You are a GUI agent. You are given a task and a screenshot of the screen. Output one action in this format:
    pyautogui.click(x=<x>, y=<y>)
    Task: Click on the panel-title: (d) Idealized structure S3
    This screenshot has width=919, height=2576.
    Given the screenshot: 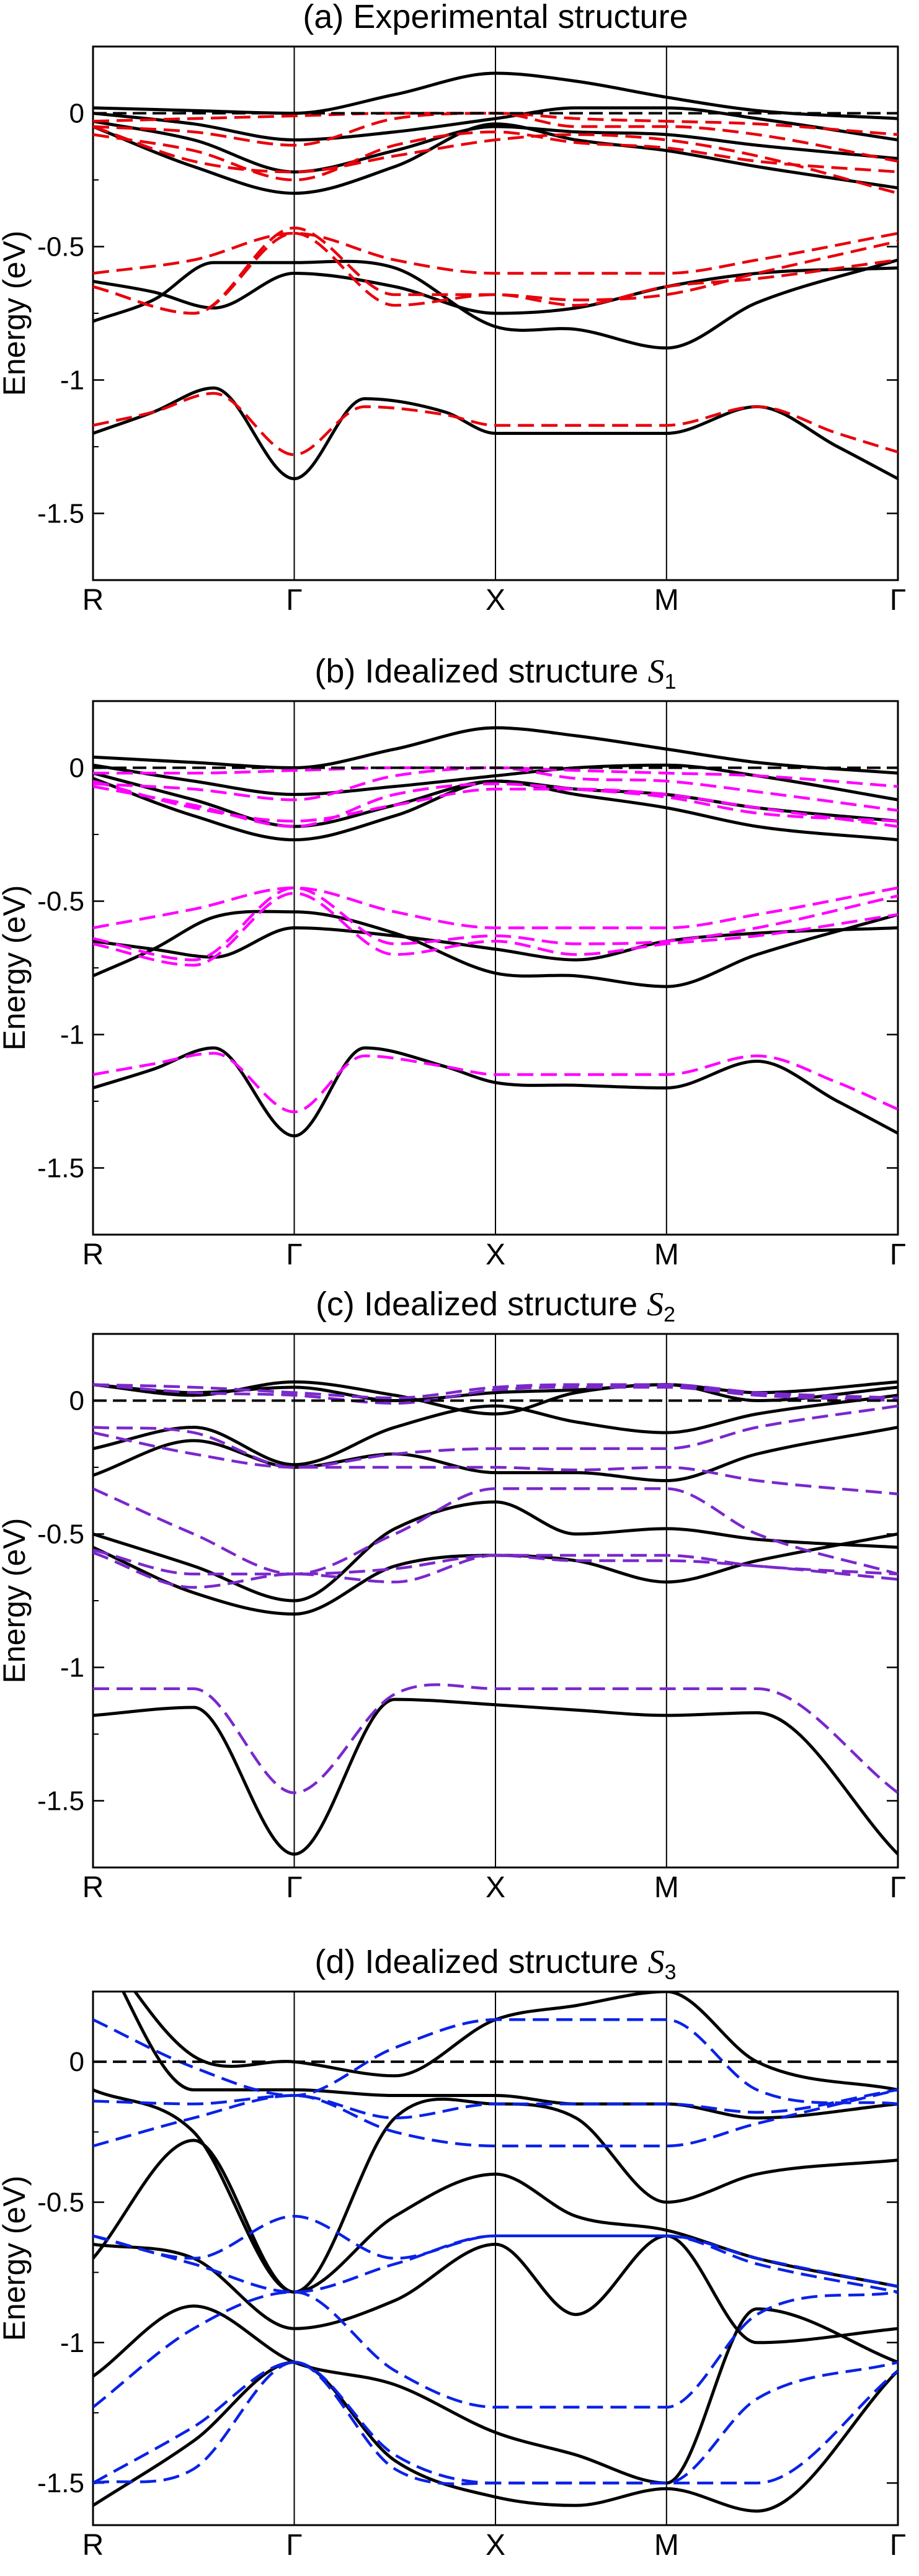 What is the action you would take?
    pyautogui.click(x=495, y=1963)
    